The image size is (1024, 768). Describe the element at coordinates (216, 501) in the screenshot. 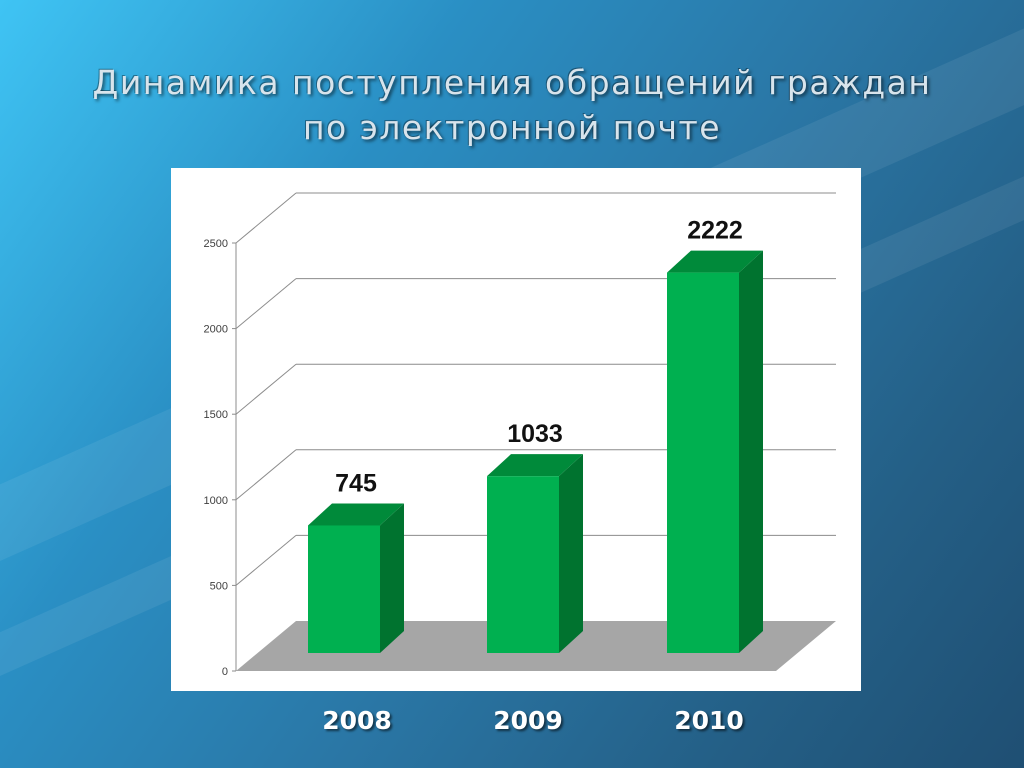

I see `y-tick-label: 1000` at that location.